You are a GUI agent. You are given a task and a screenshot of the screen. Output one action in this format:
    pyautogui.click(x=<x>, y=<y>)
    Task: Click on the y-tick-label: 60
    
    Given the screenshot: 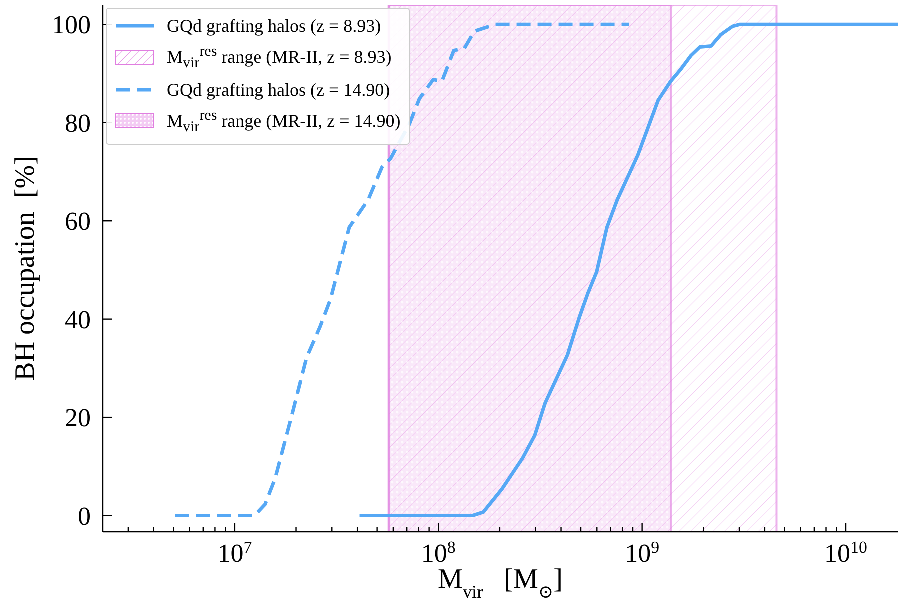 What is the action you would take?
    pyautogui.click(x=78, y=221)
    